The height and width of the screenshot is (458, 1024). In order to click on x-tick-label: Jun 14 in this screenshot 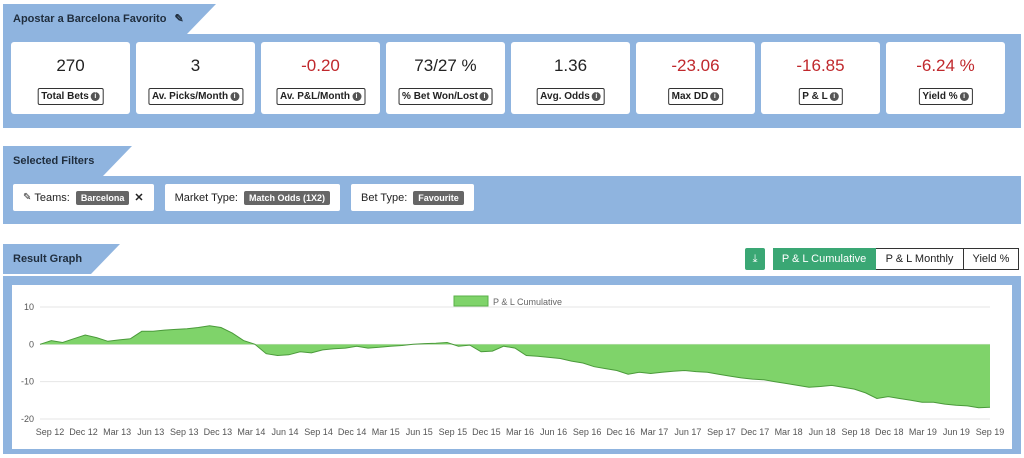, I will do `click(284, 432)`.